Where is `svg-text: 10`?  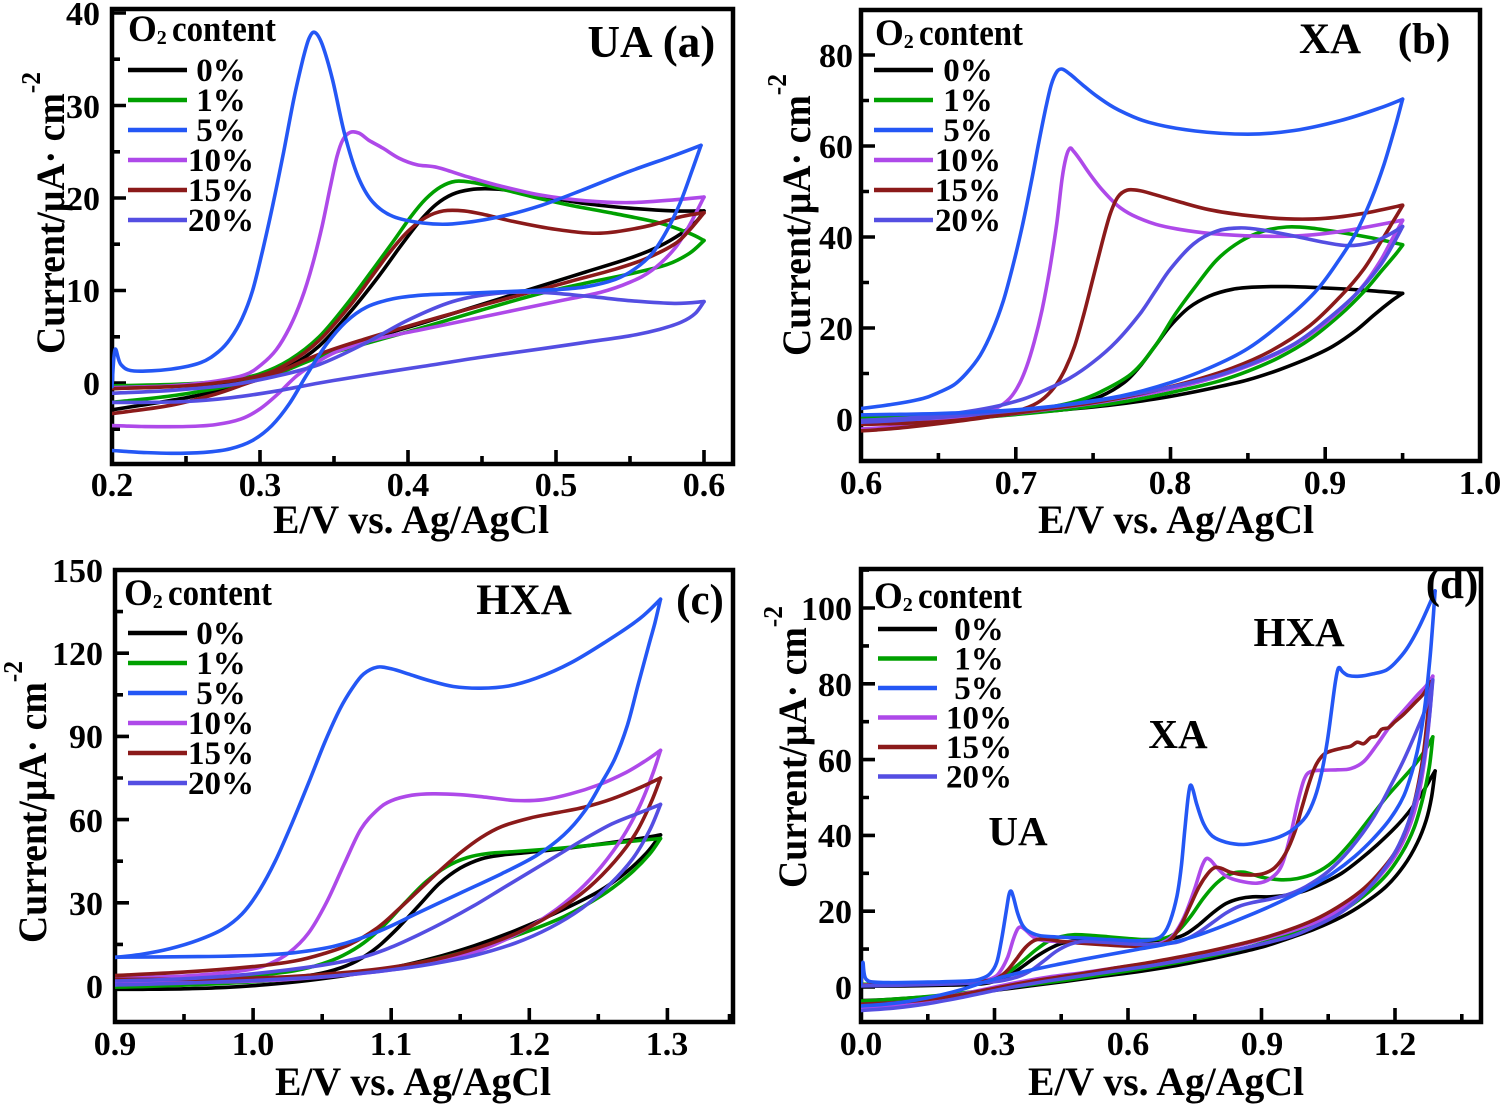
svg-text: 10 is located at coordinates (83, 291).